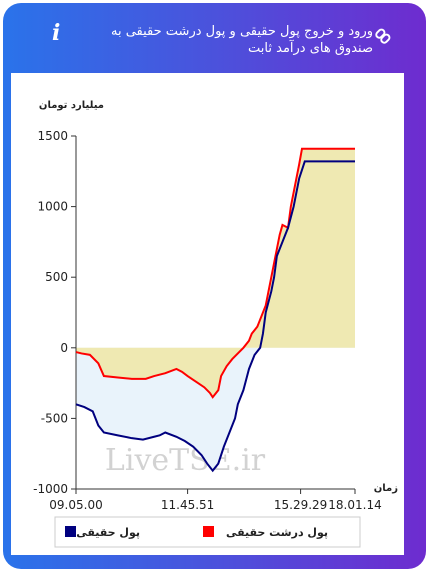 Image resolution: width=433 pixels, height=574 pixels. I want to click on x-tick-label: 11.45.51, so click(187, 505).